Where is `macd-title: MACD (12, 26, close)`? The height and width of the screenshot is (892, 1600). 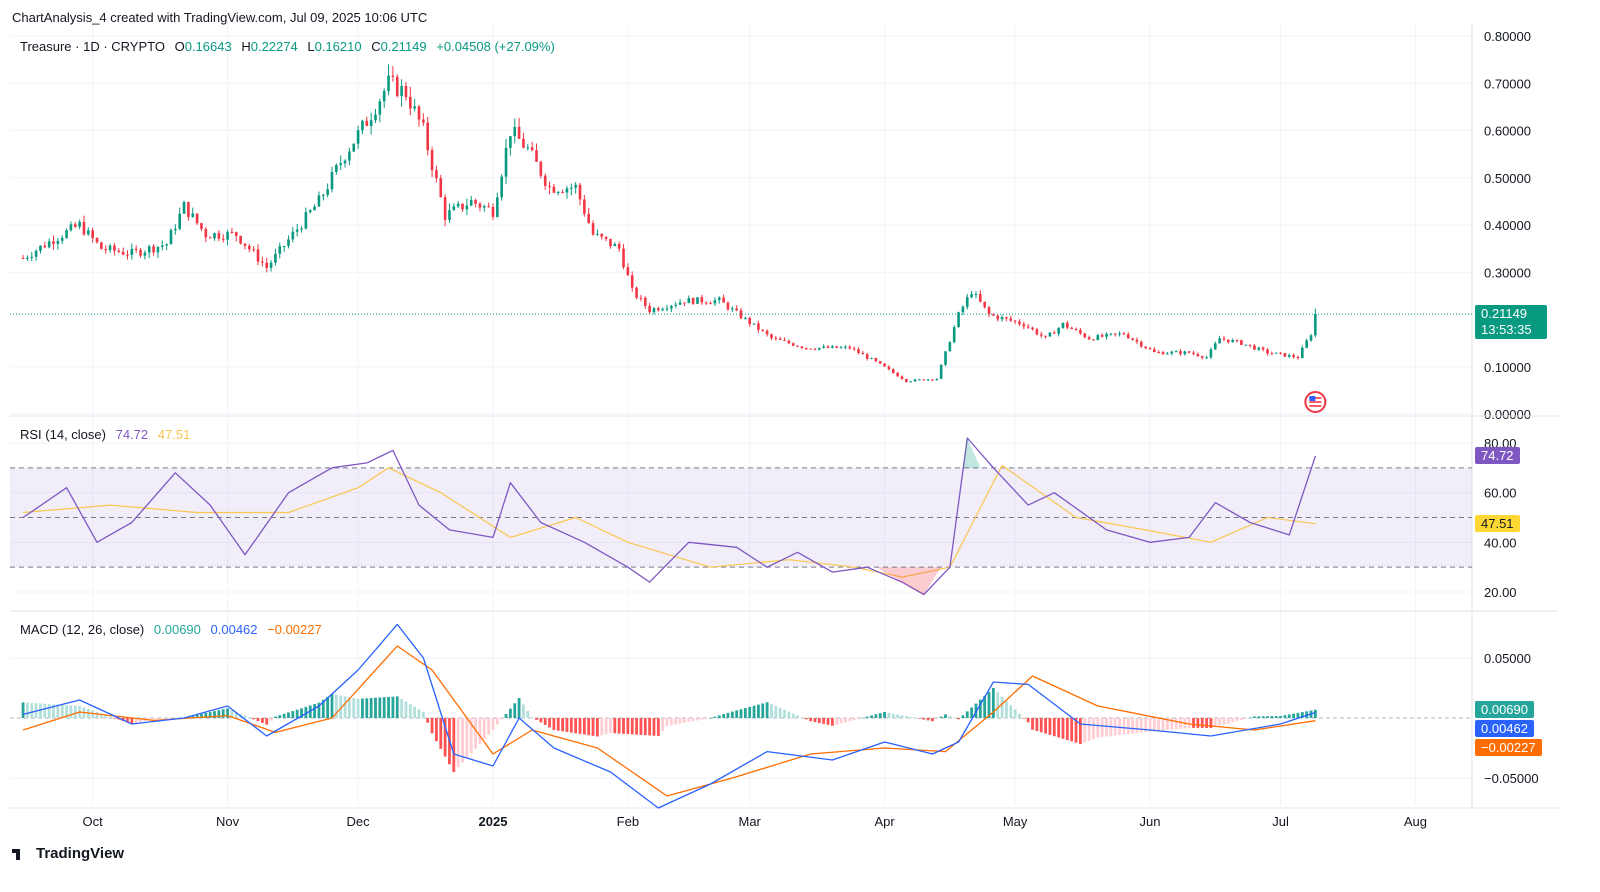
macd-title: MACD (12, 26, close) is located at coordinates (82, 629).